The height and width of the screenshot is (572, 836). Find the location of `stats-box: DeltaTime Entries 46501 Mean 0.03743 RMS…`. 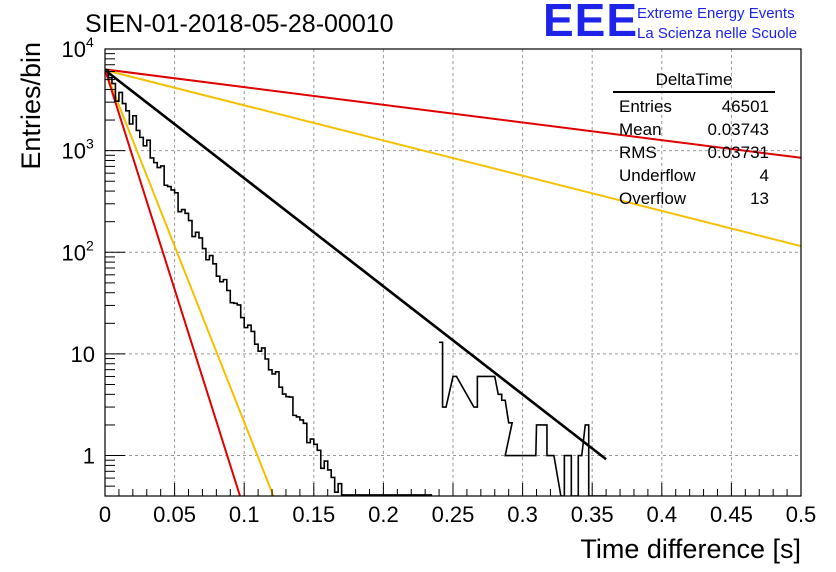

stats-box: DeltaTime Entries 46501 Mean 0.03743 RMS… is located at coordinates (694, 140).